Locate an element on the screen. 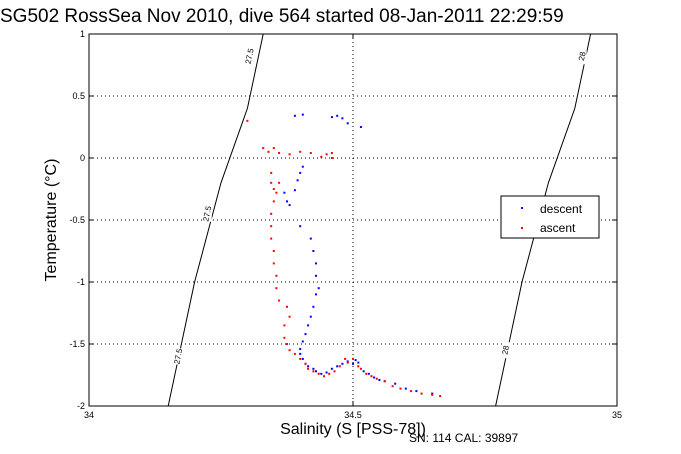 This screenshot has width=681, height=454. legend-label-descent: descent is located at coordinates (561, 209).